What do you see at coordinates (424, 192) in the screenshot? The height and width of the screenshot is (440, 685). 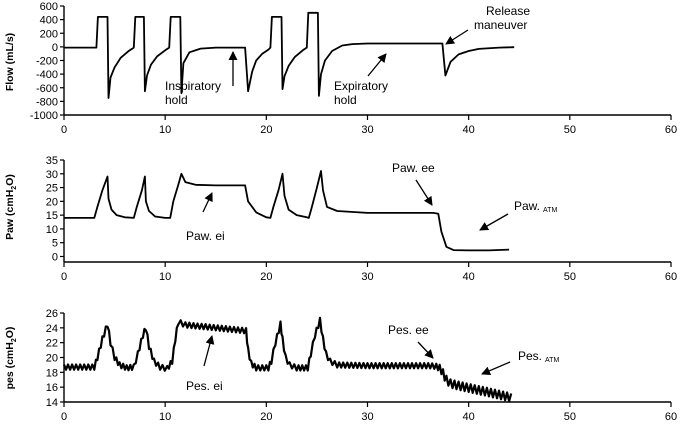 I see `arrow-paw-ee` at bounding box center [424, 192].